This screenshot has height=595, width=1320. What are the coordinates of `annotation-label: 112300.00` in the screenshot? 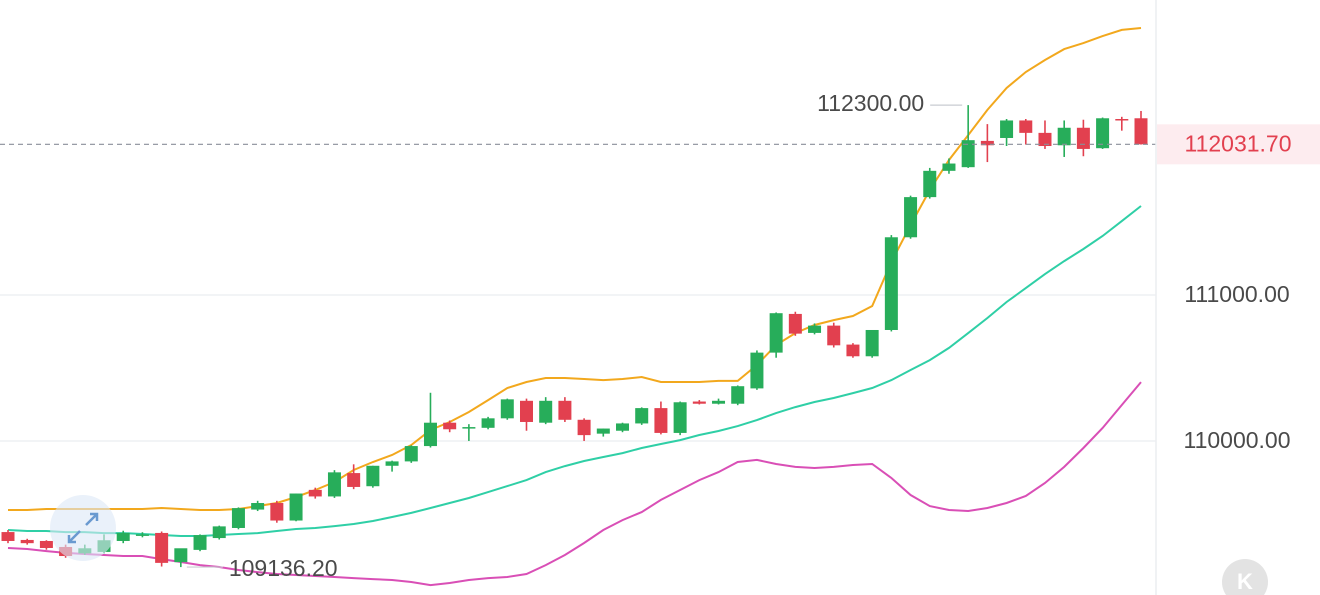 It's located at (870, 103).